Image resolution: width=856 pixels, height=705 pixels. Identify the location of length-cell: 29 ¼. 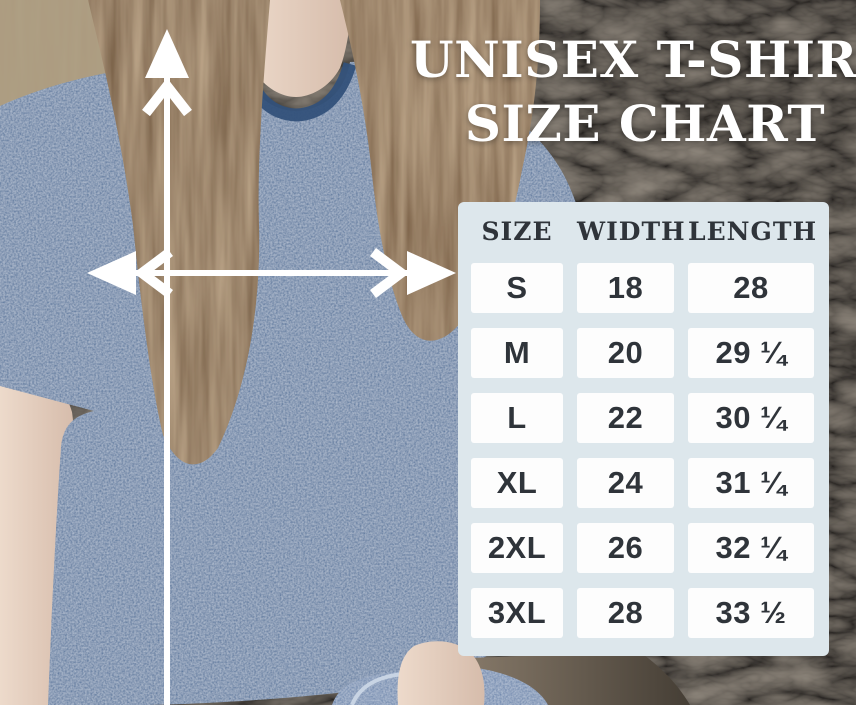
(751, 353).